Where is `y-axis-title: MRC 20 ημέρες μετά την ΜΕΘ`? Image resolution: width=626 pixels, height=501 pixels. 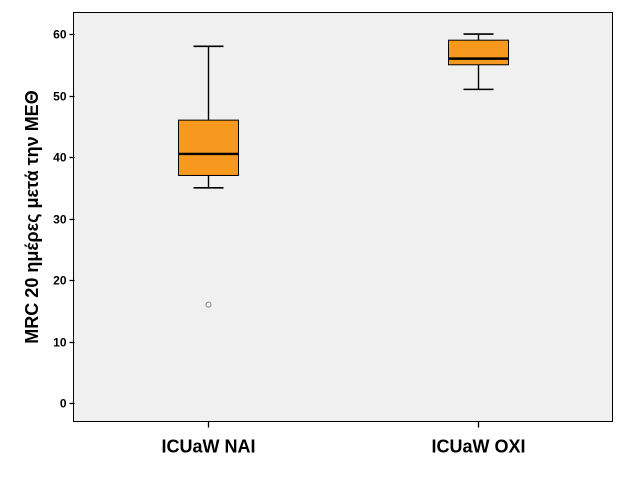 y-axis-title: MRC 20 ημέρες μετά την ΜΕΘ is located at coordinates (32, 216).